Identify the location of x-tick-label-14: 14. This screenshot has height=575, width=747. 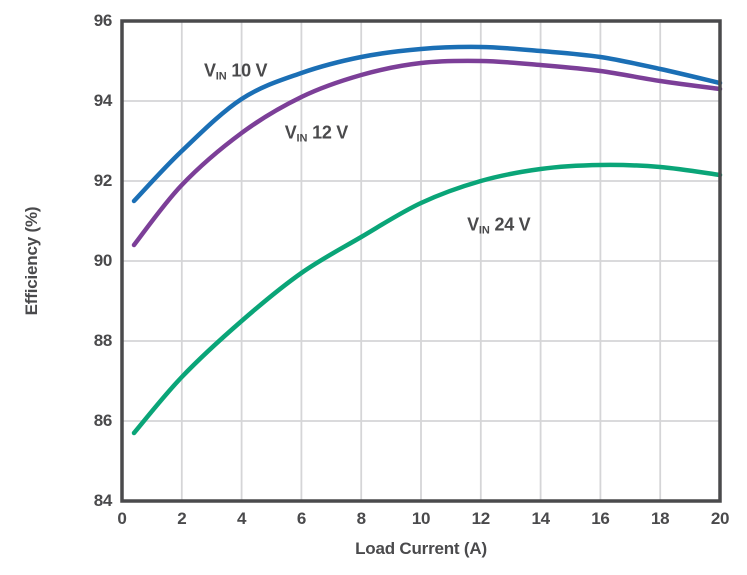
(540, 518).